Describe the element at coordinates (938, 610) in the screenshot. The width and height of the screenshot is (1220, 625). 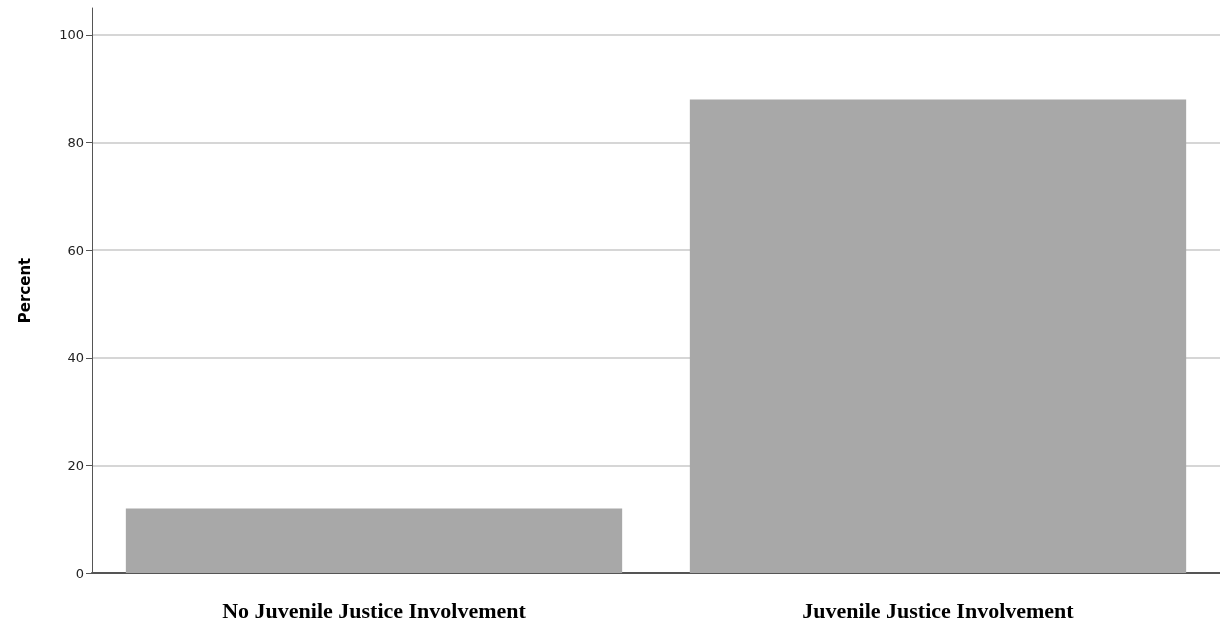
I see `x-tick-label: Juvenile Justice Involvement` at that location.